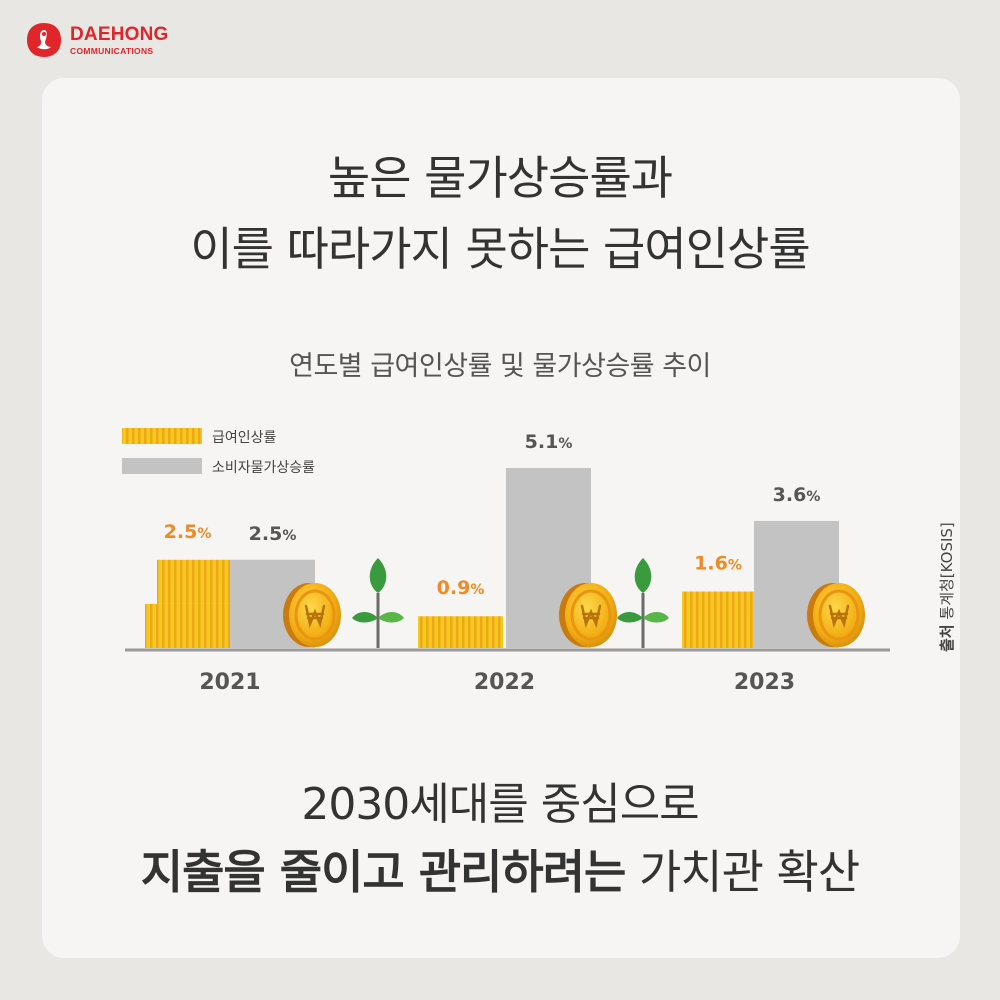 The width and height of the screenshot is (1000, 1000). What do you see at coordinates (500, 249) in the screenshot?
I see `headline-line-2: 이를 따라가지 못하는 급여인상률` at bounding box center [500, 249].